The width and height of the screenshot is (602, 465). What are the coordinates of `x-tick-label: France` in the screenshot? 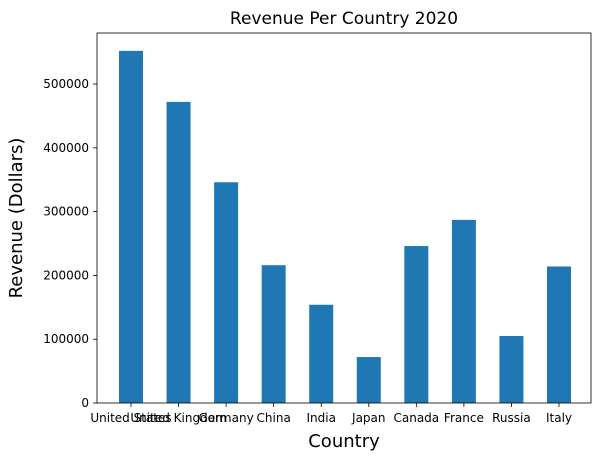 It's located at (464, 418).